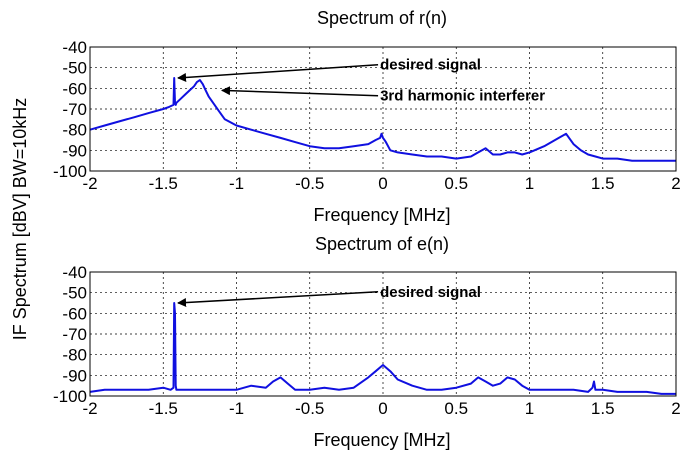 The height and width of the screenshot is (453, 682). I want to click on chart-title: Spectrum of r(n), so click(382, 18).